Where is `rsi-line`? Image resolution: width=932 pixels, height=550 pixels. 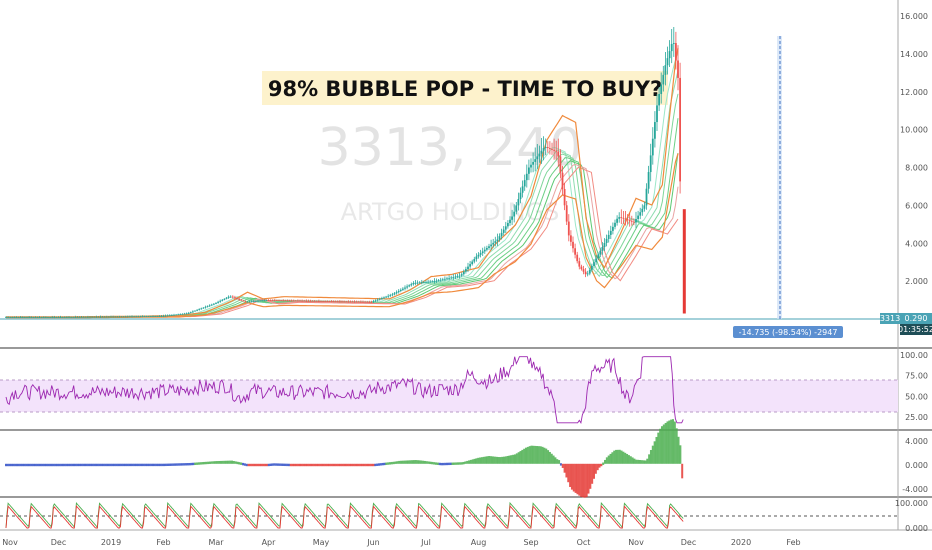 rsi-line is located at coordinates (344, 390).